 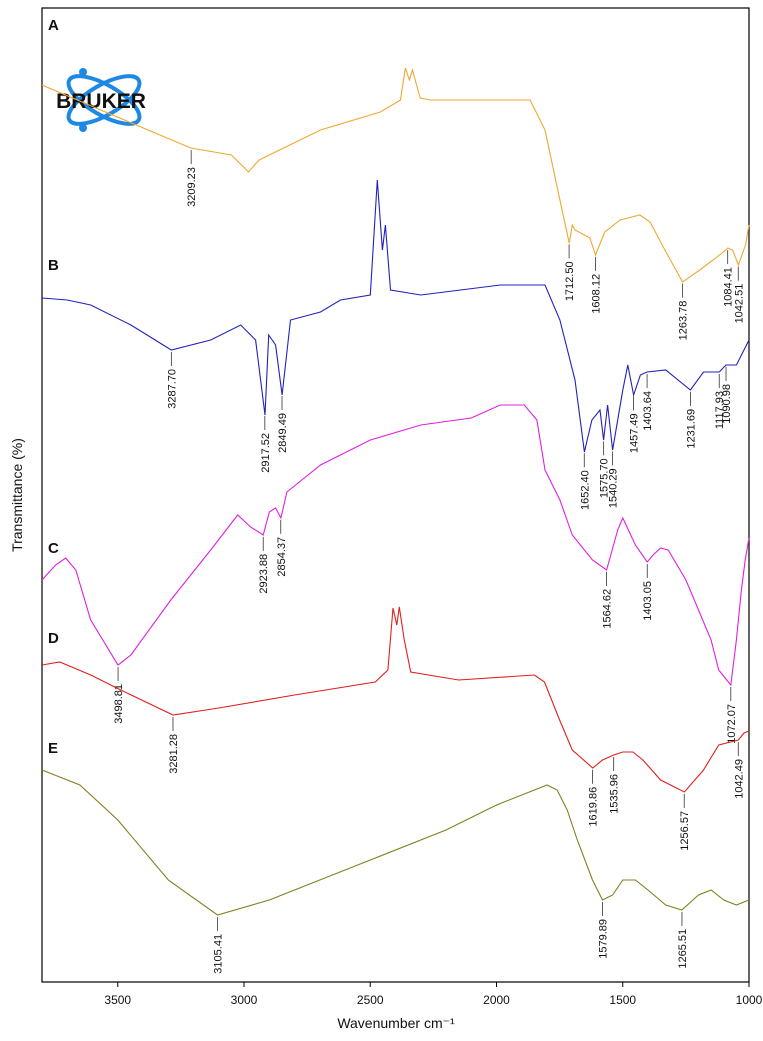 I want to click on peak-label: 1263.78, so click(x=683, y=321).